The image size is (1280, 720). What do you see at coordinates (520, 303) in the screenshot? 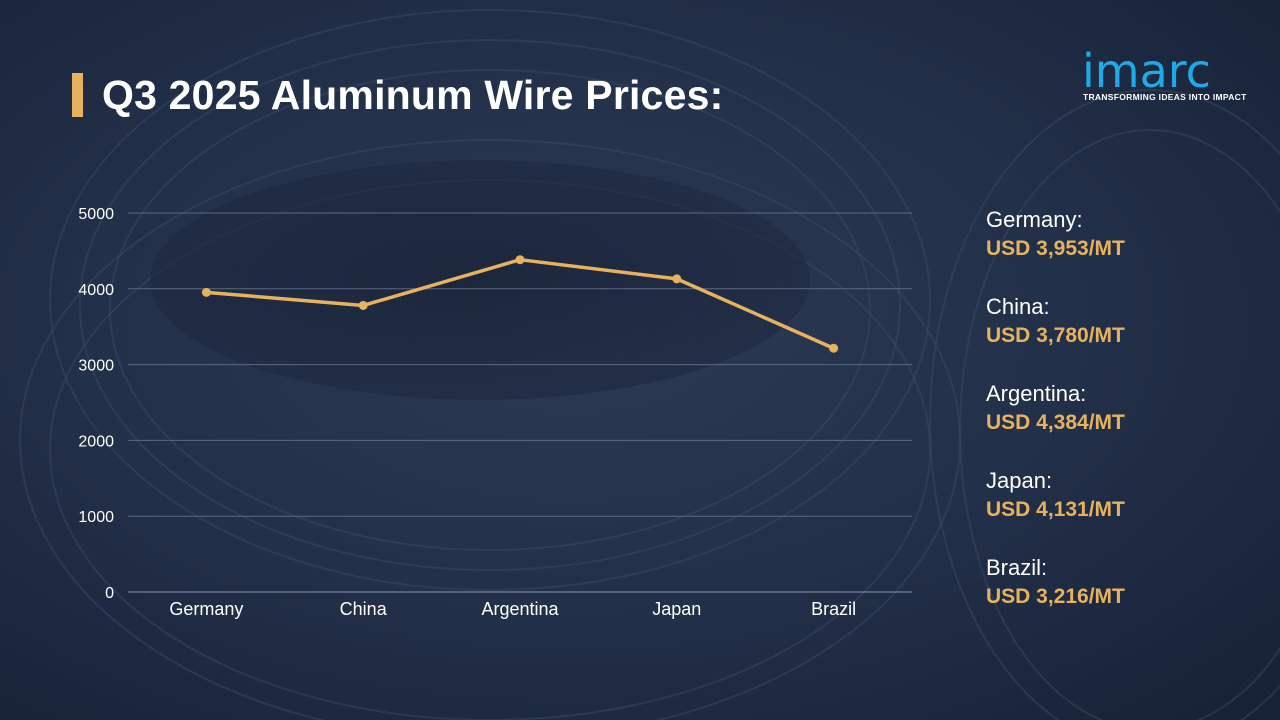
I see `series-line` at bounding box center [520, 303].